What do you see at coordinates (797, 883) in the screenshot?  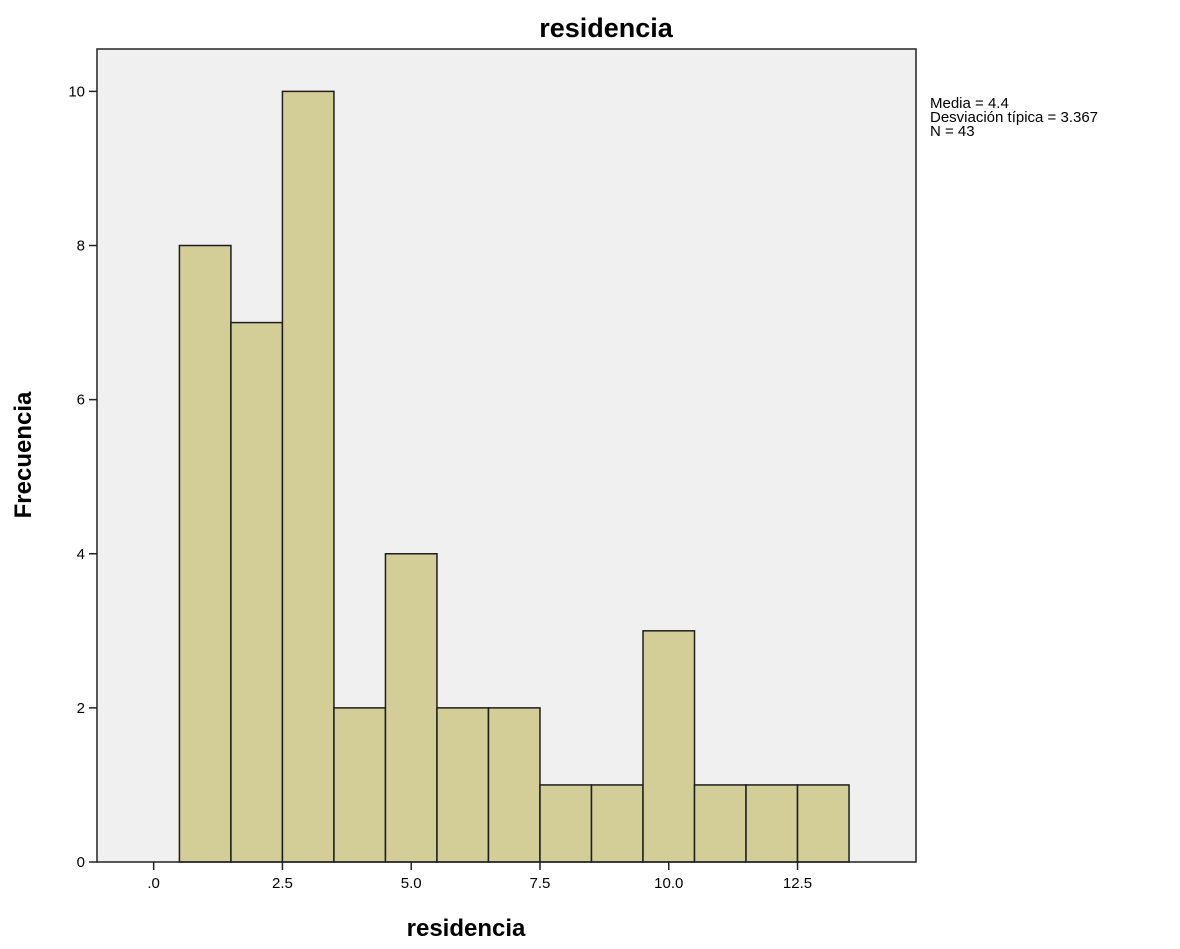 I see `x-tick-label: 12.5` at bounding box center [797, 883].